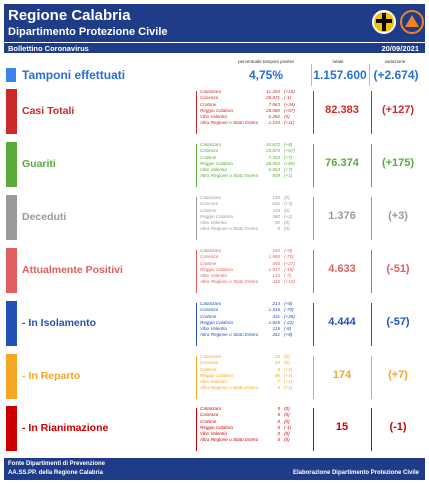 This screenshot has height=484, width=429. What do you see at coordinates (400, 48) in the screenshot?
I see `bulletin-date: 20/09/2021` at bounding box center [400, 48].